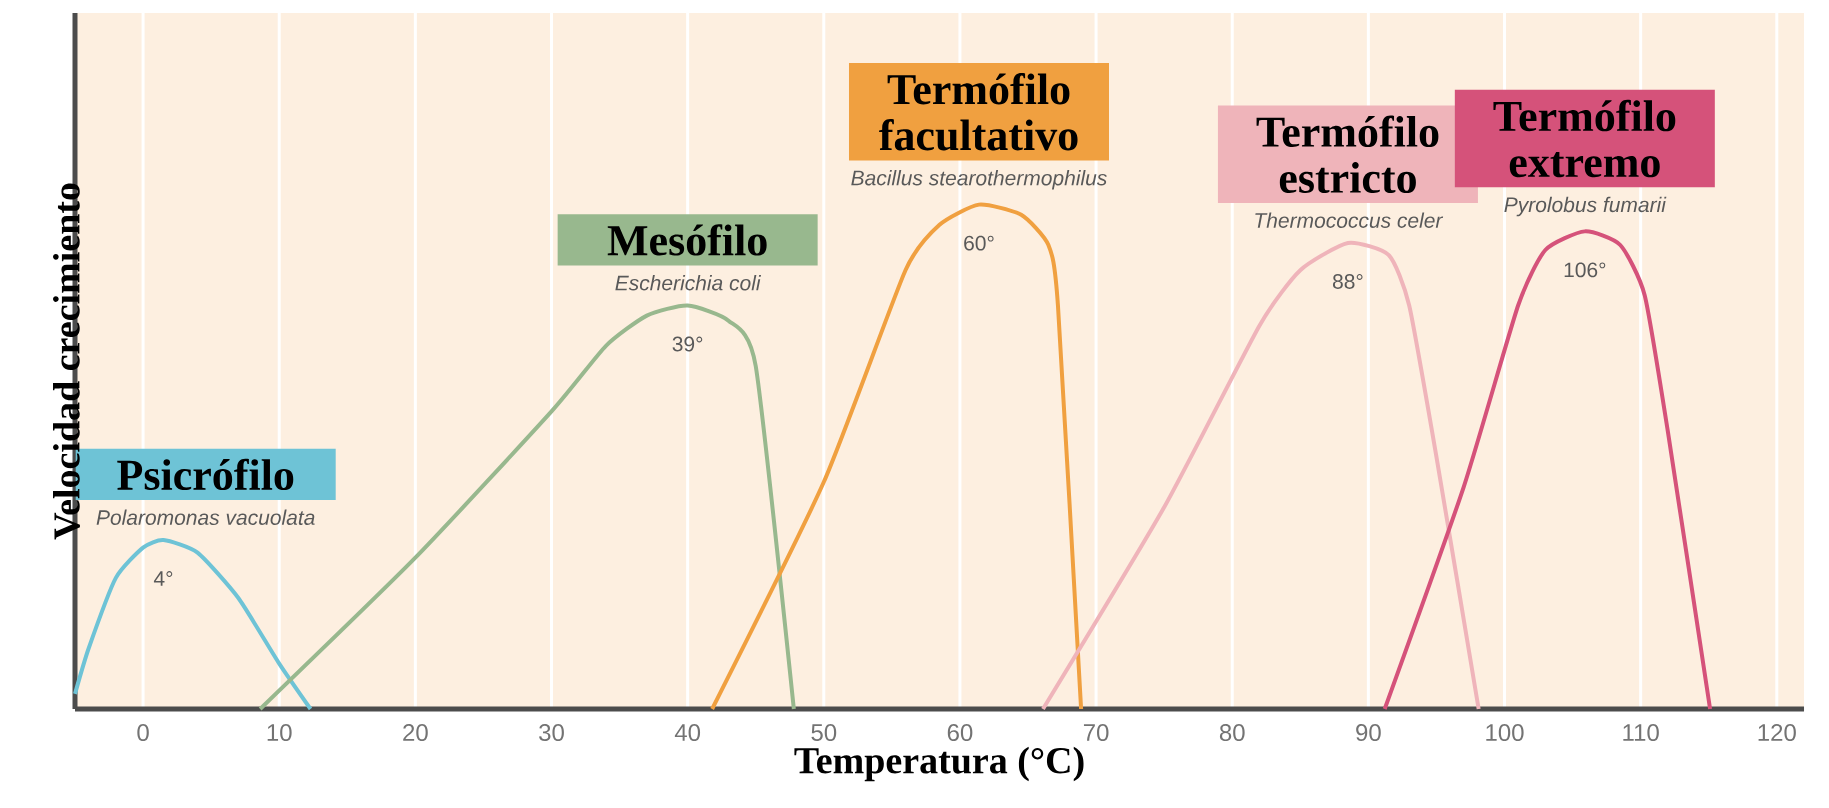 The height and width of the screenshot is (808, 1829). Describe the element at coordinates (1368, 733) in the screenshot. I see `x-tick-label: 90` at that location.